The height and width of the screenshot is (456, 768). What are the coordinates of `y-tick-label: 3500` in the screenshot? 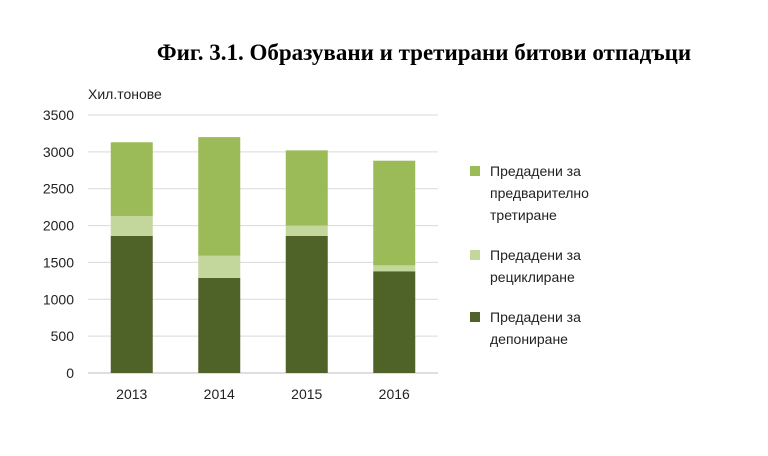 It's located at (58, 115).